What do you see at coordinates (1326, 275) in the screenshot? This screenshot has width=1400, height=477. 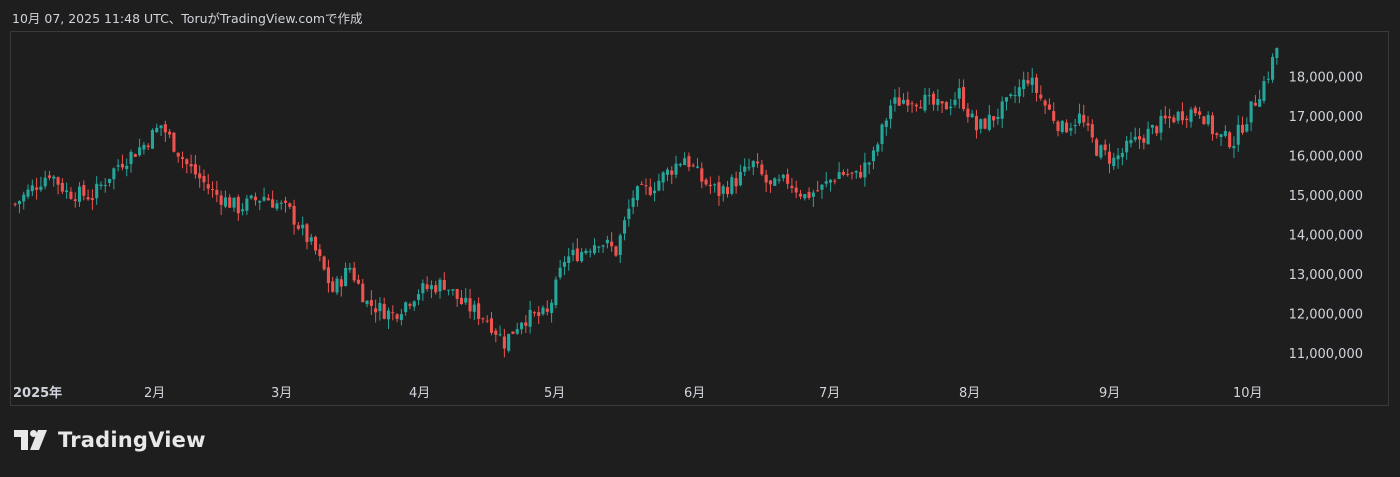 I see `price-tick-label: 13,000,000` at bounding box center [1326, 275].